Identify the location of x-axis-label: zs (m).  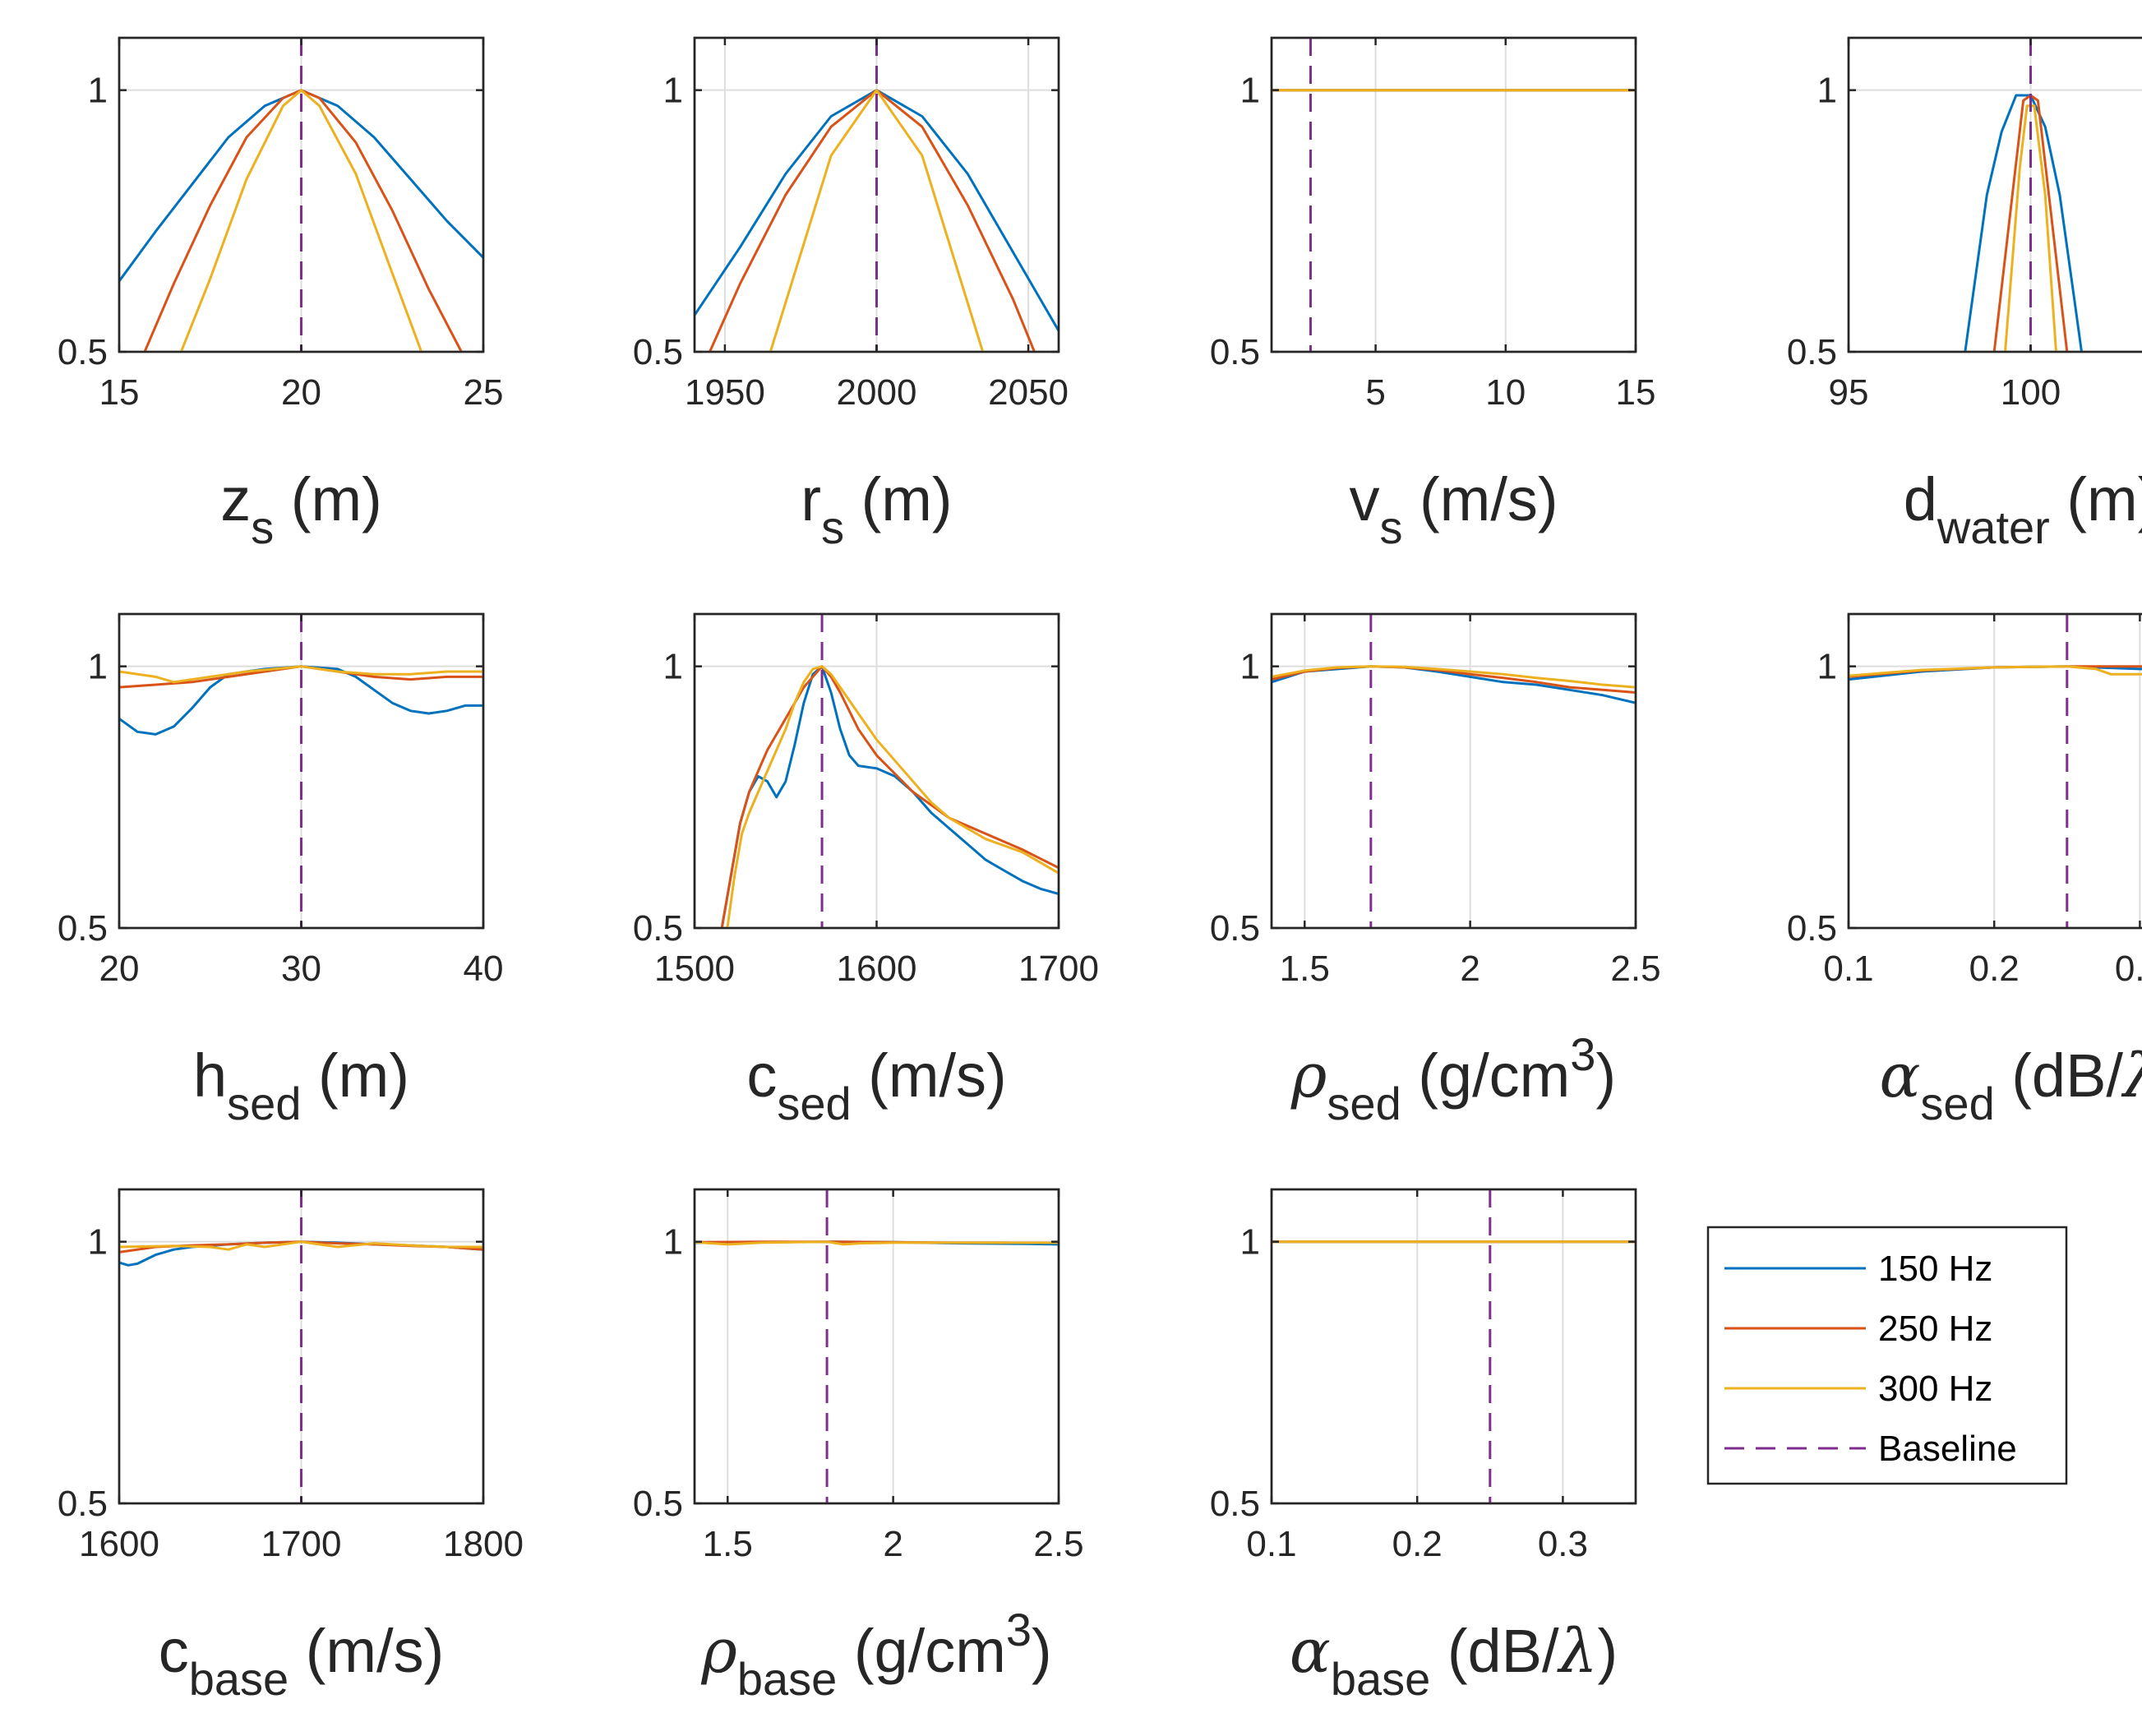
(301, 509).